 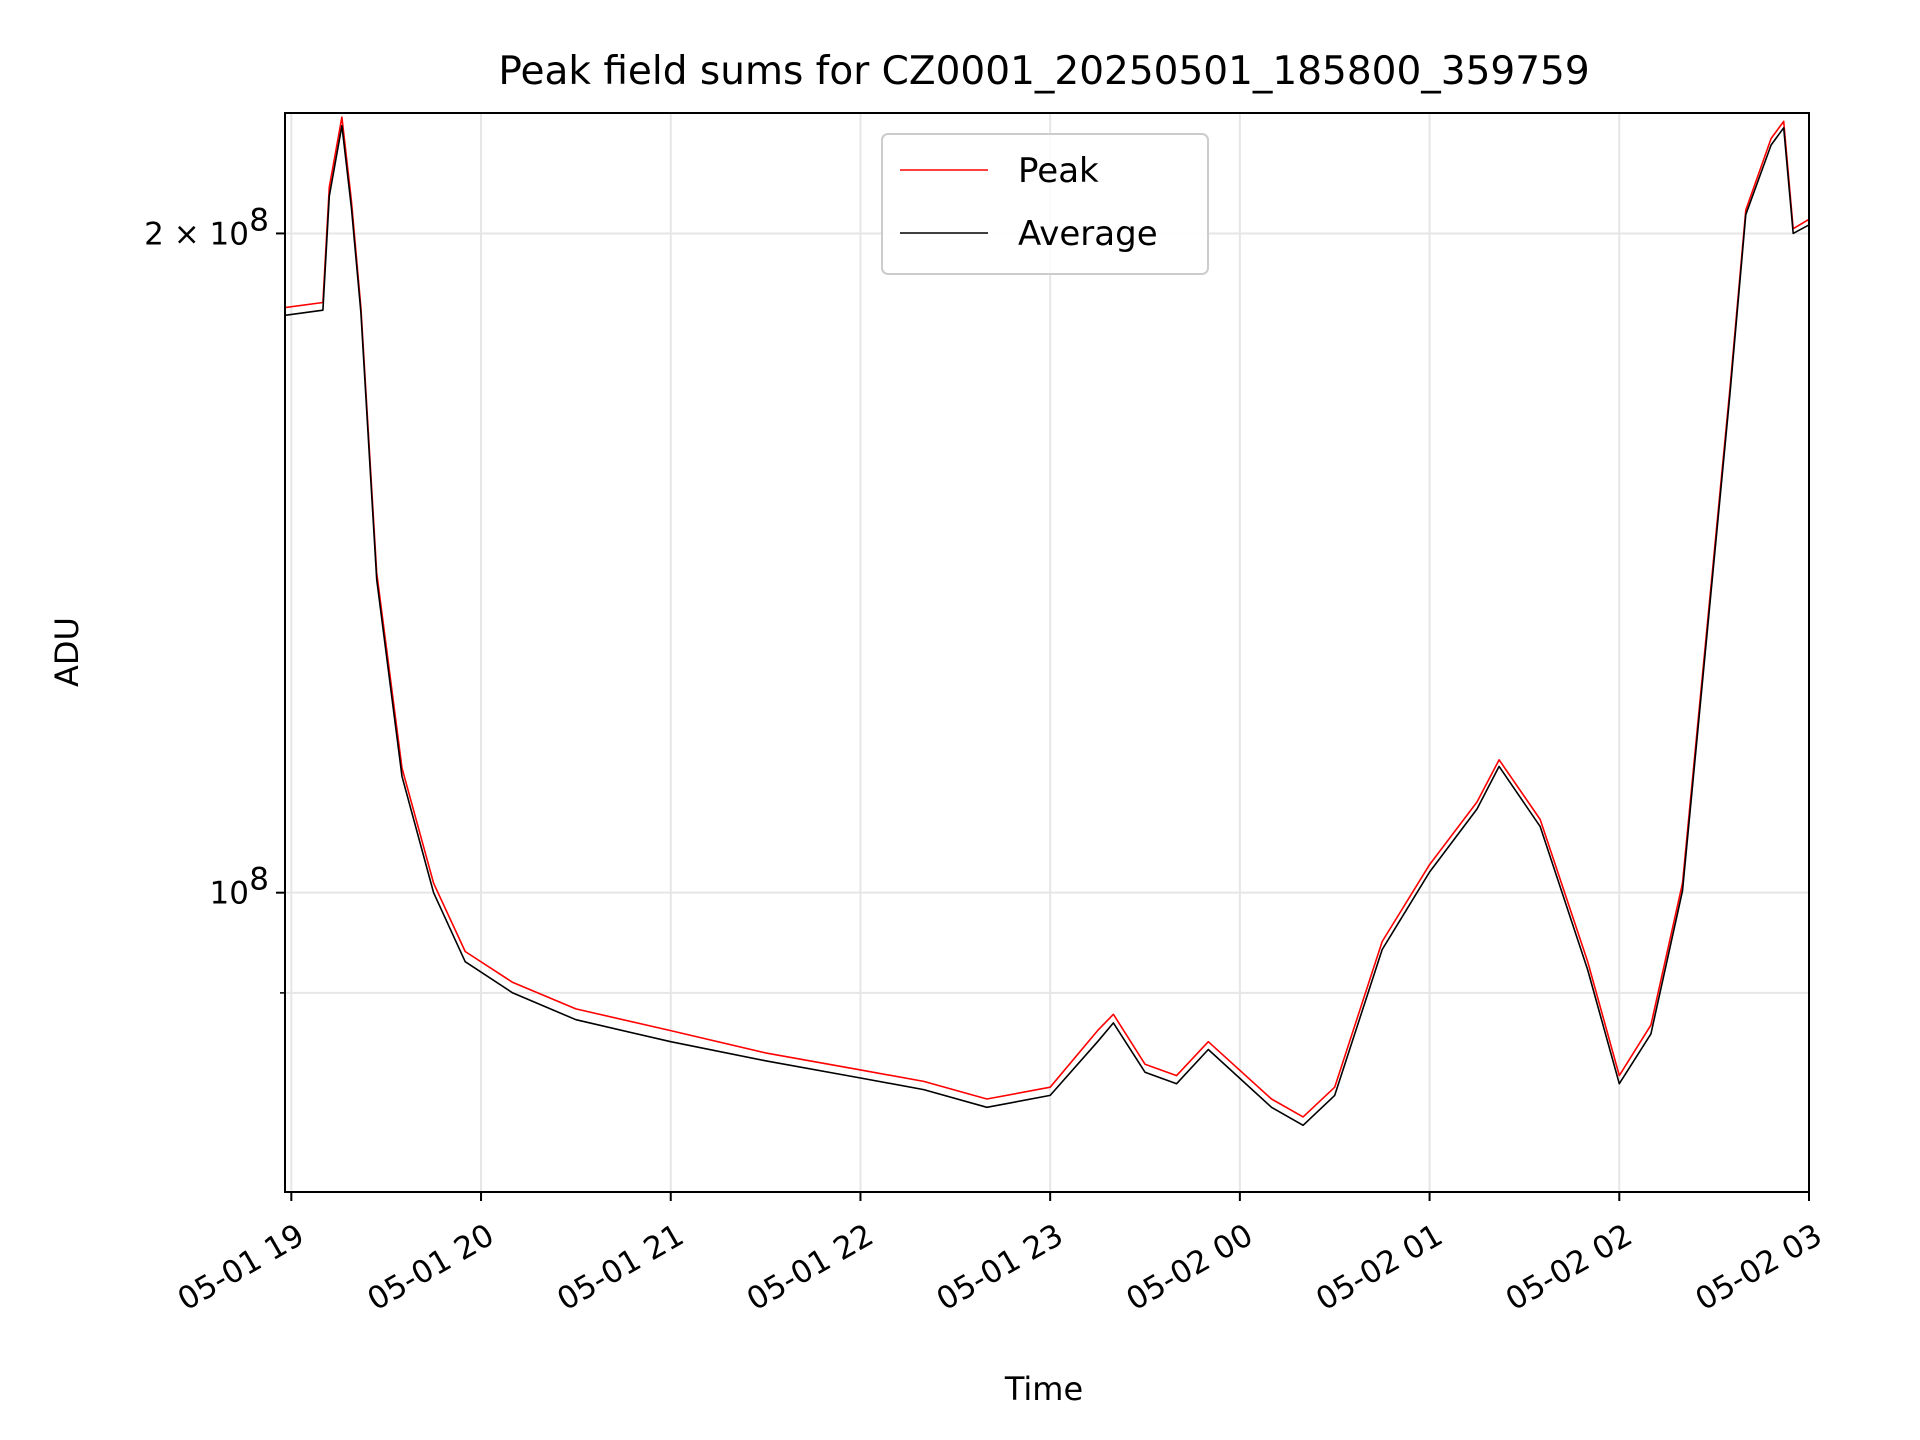 I want to click on legend-box, so click(x=1045, y=204).